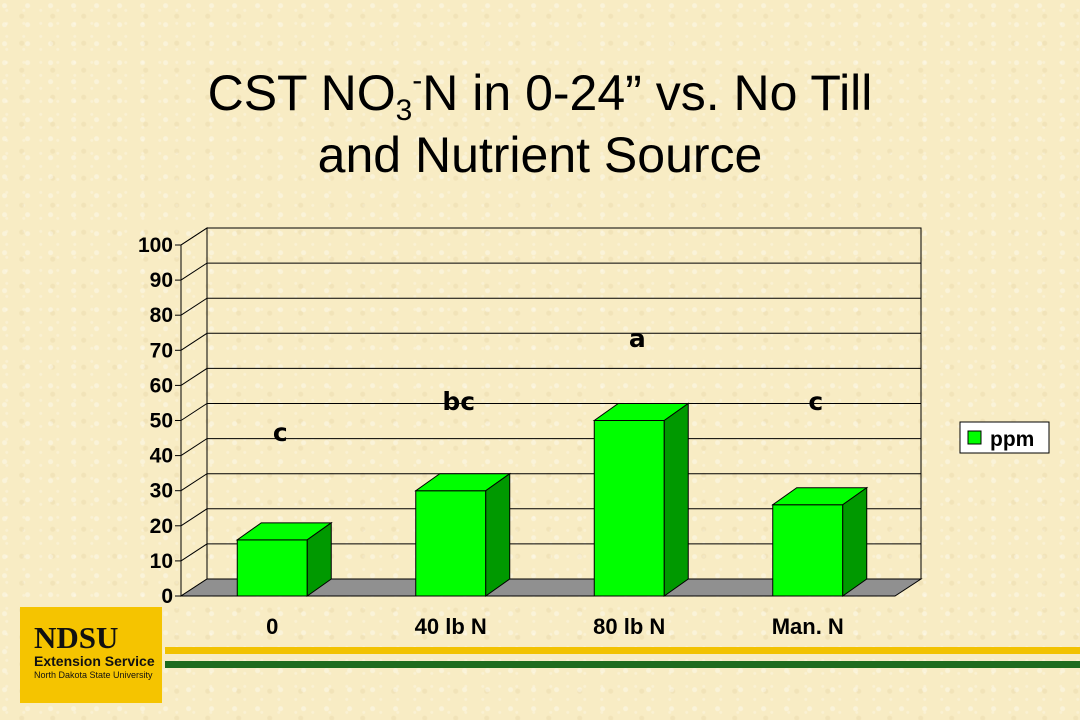 Image resolution: width=1080 pixels, height=720 pixels. I want to click on title-superscript: -, so click(417, 80).